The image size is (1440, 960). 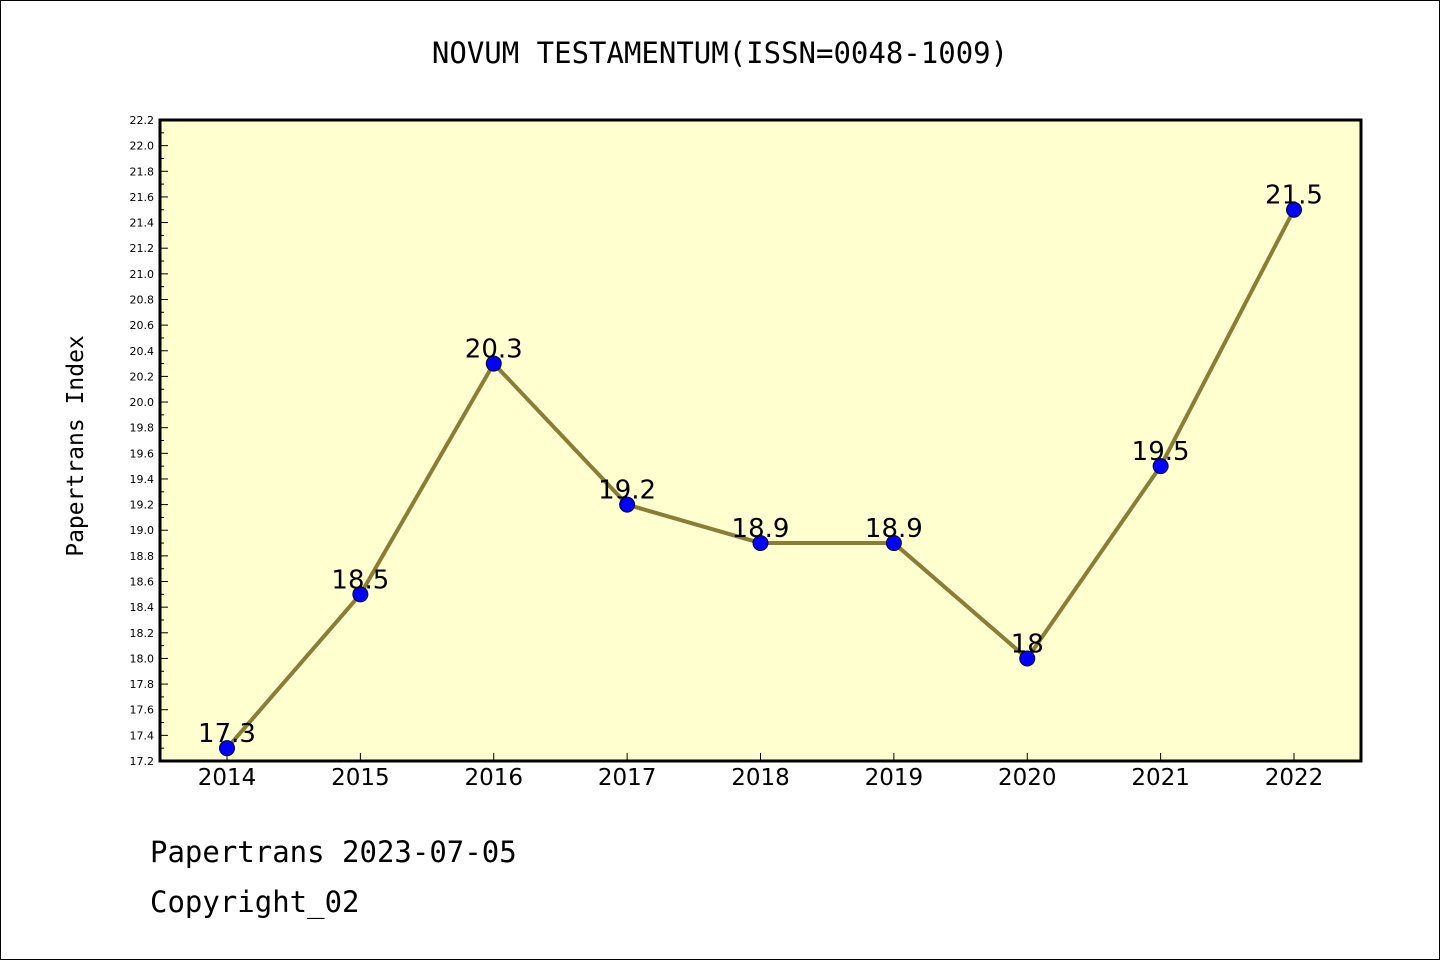 I want to click on y-tick-label: 18.6, so click(x=142, y=582).